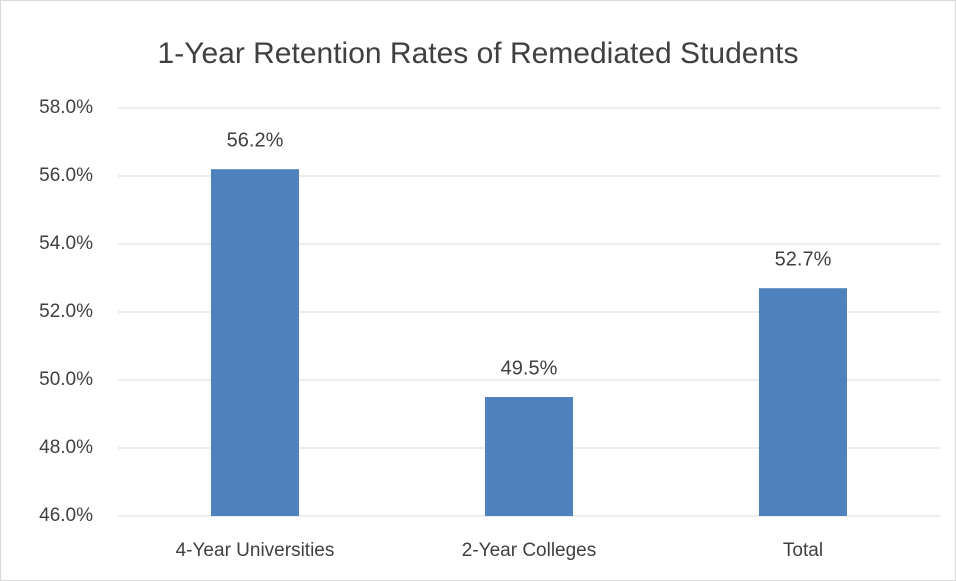  I want to click on value-label: 56.2%, so click(255, 140).